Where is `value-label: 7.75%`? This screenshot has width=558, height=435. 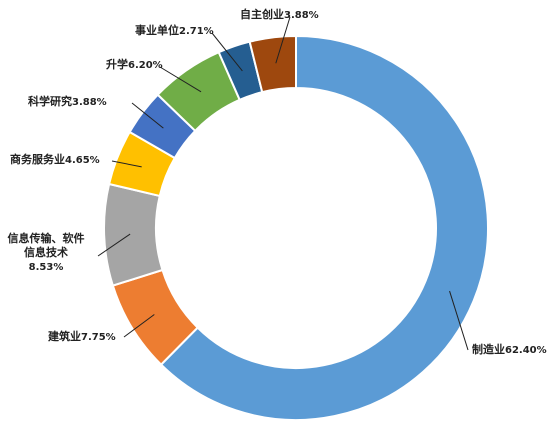
value-label: 7.75% is located at coordinates (98, 337).